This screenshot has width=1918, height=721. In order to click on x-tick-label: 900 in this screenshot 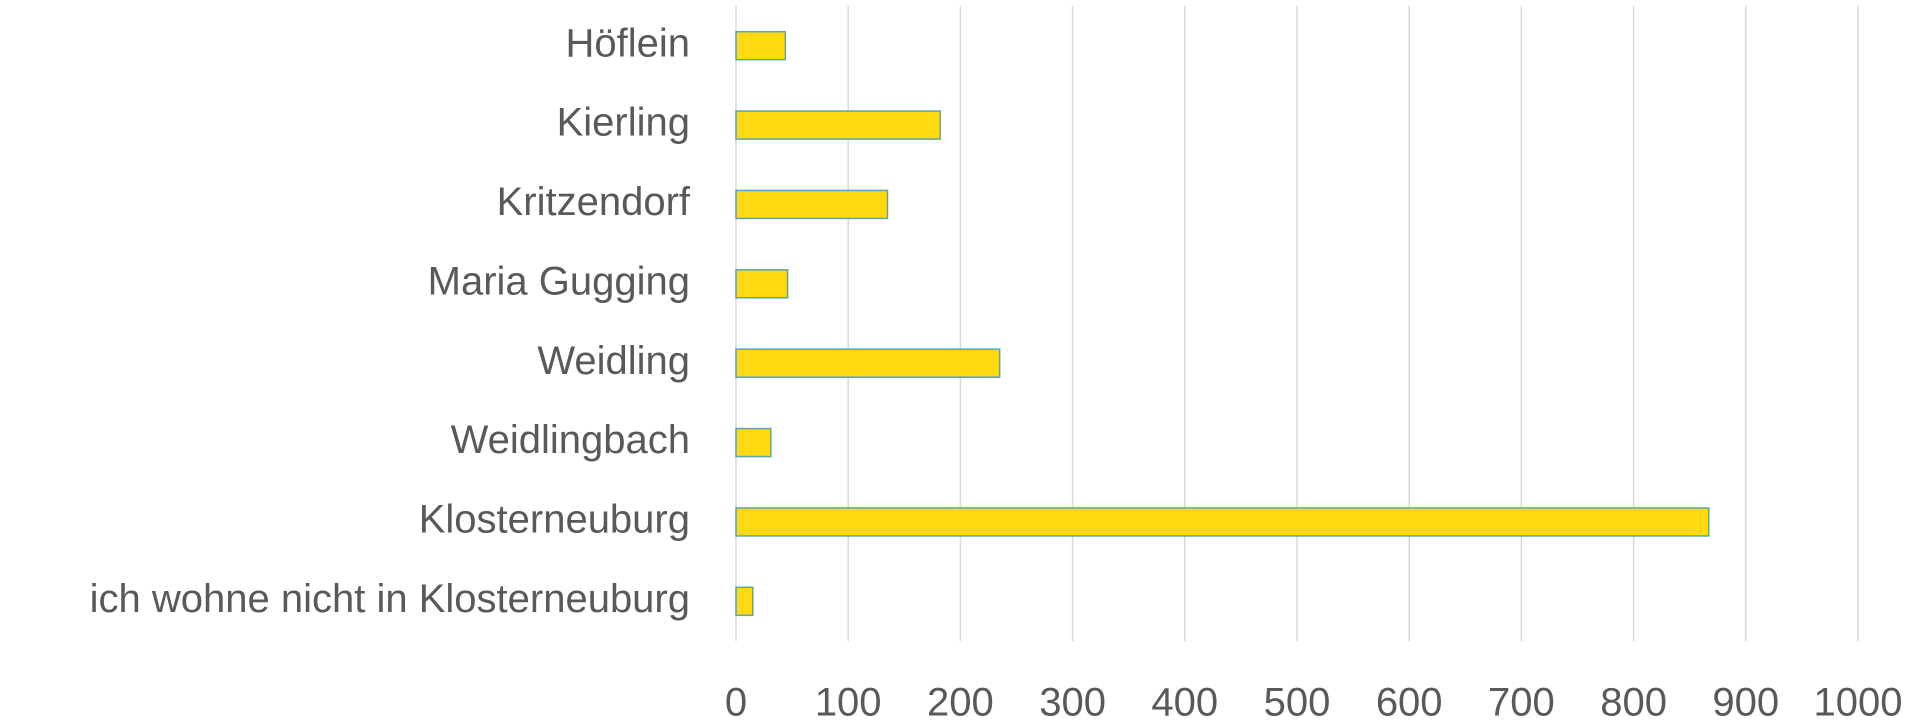, I will do `click(1745, 701)`.